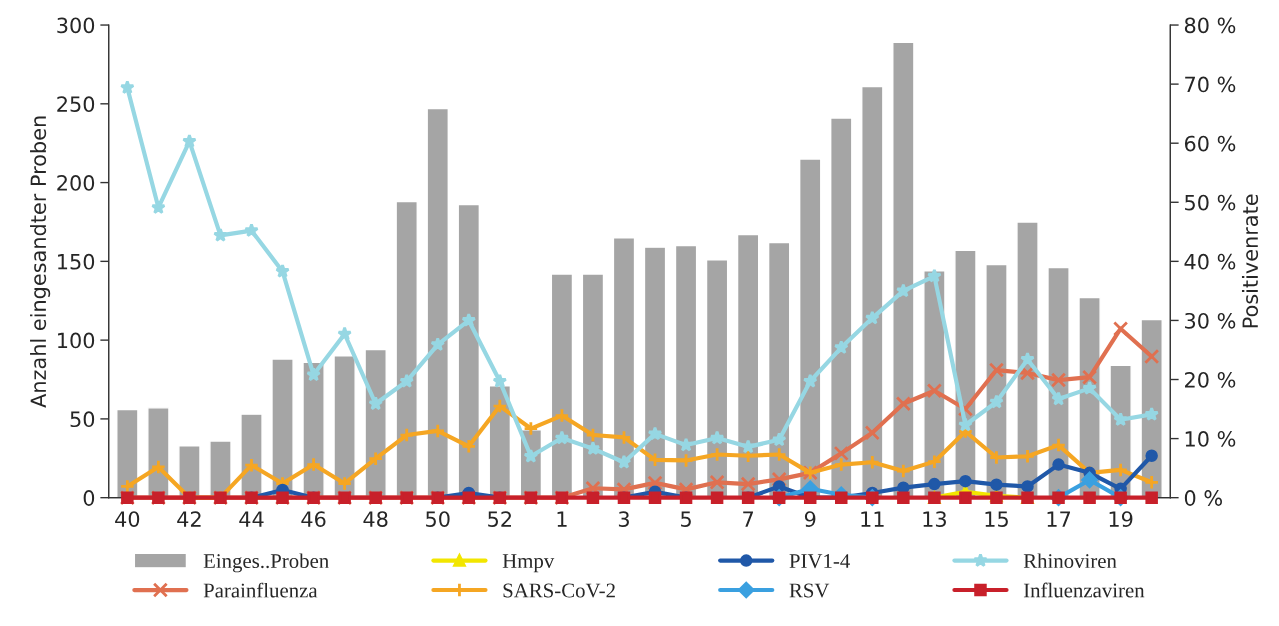 The width and height of the screenshot is (1279, 626). Describe the element at coordinates (76, 183) in the screenshot. I see `y-tick-label: 200` at that location.